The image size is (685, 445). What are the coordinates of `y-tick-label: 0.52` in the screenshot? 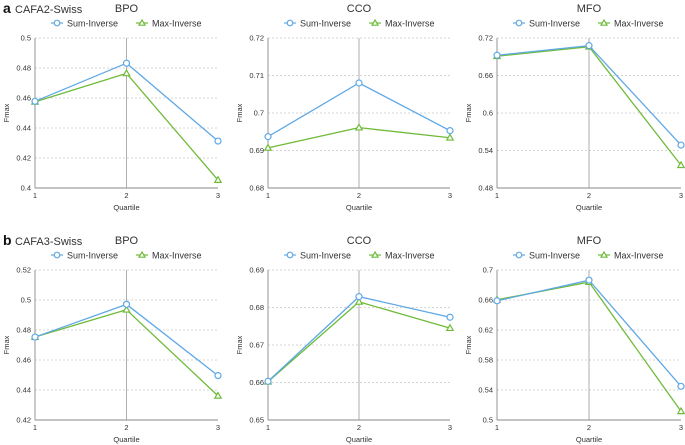 It's located at (23, 270).